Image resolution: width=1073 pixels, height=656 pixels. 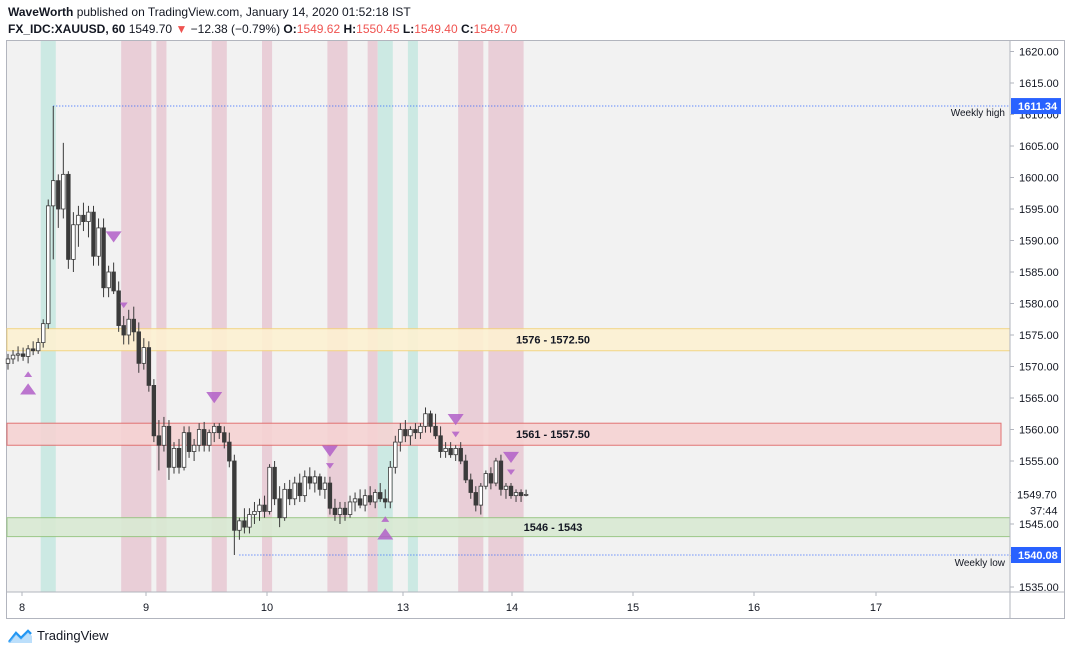 I want to click on weekly-low-badge, so click(x=1036, y=554).